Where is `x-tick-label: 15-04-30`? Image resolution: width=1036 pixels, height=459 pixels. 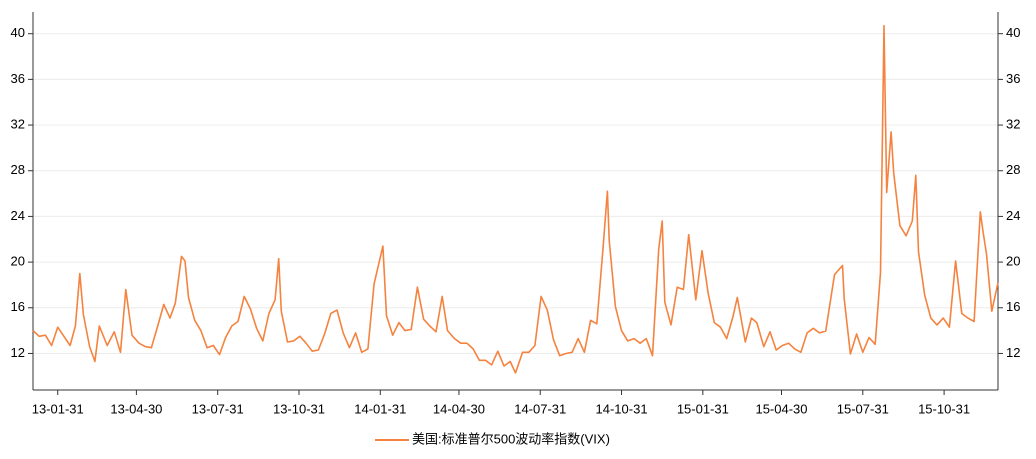 x-tick-label: 15-04-30 is located at coordinates (781, 408).